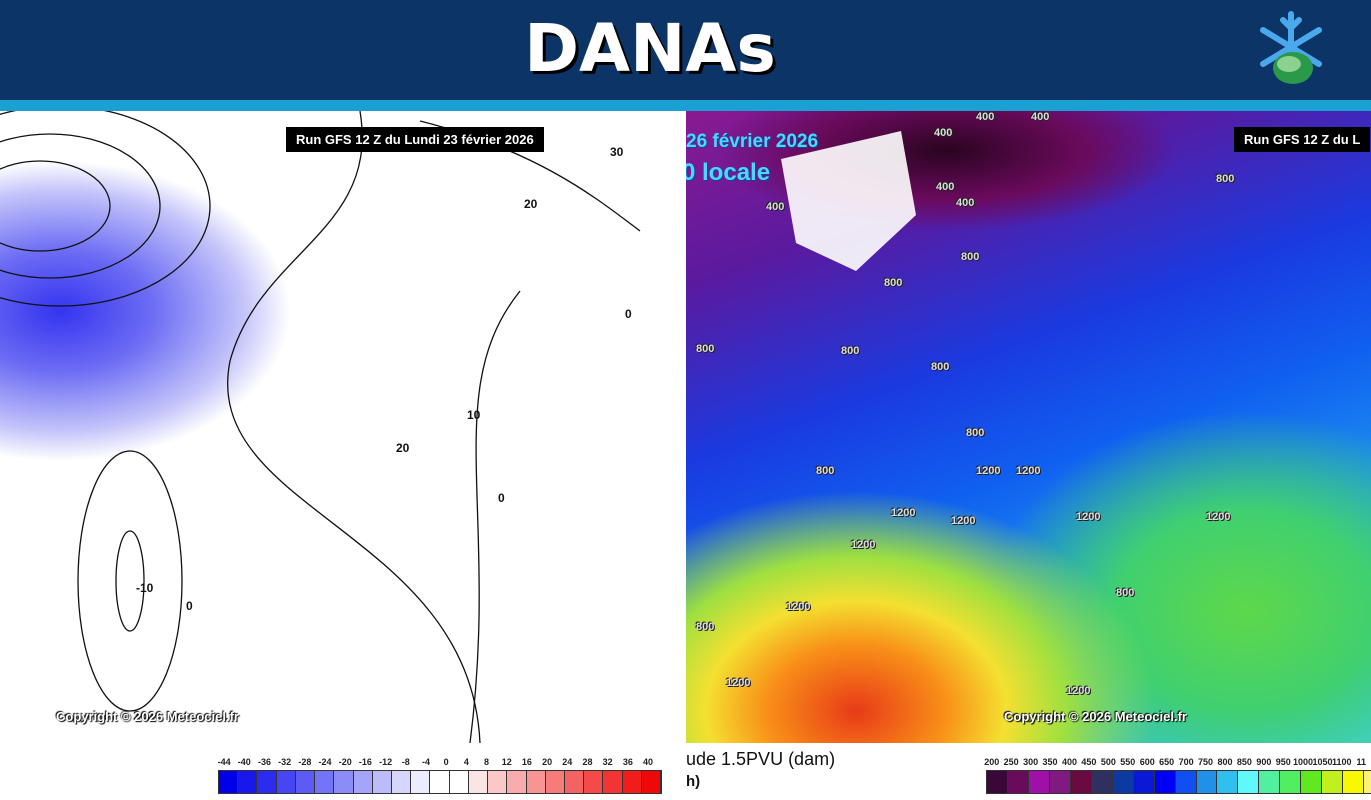 The image size is (1371, 800). What do you see at coordinates (992, 762) in the screenshot?
I see `legend-label: 200` at bounding box center [992, 762].